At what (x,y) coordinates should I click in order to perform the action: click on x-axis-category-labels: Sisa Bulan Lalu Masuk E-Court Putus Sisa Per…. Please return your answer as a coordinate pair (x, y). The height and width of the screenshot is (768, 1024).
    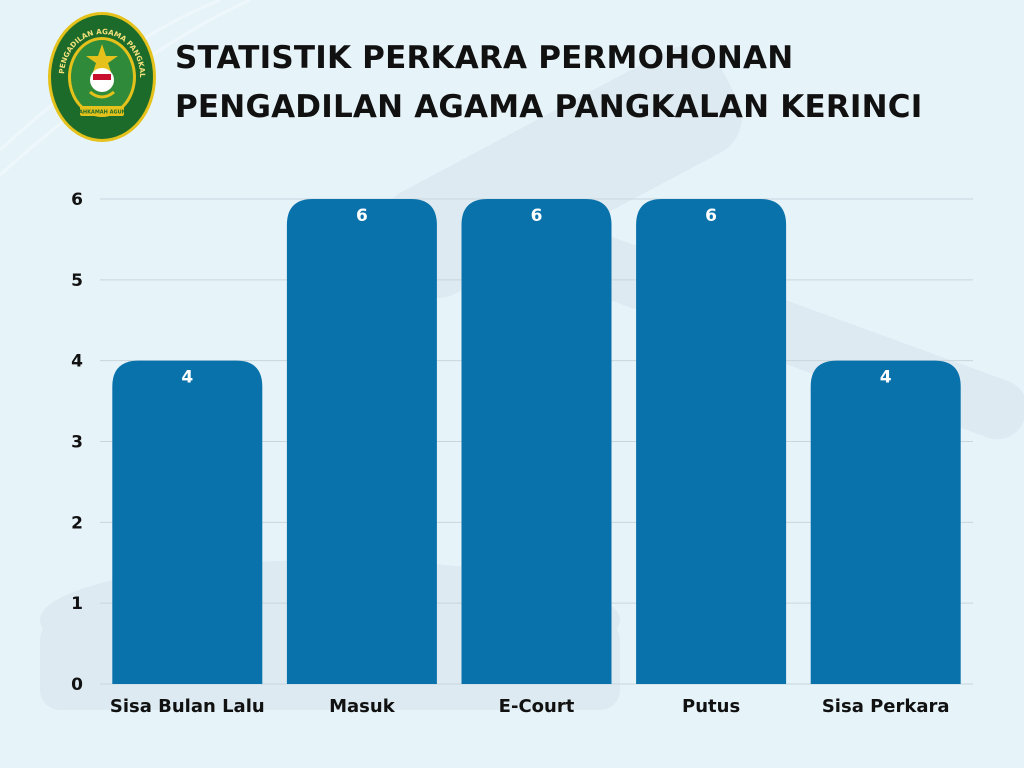
    Looking at the image, I should click on (530, 706).